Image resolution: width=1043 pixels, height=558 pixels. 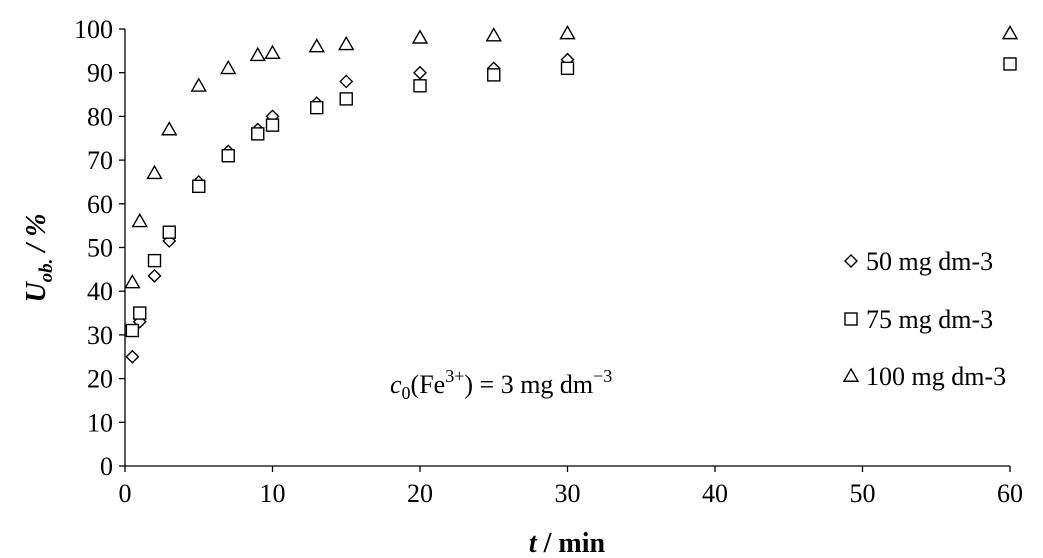 What do you see at coordinates (715, 493) in the screenshot?
I see `x-tick-label: 40` at bounding box center [715, 493].